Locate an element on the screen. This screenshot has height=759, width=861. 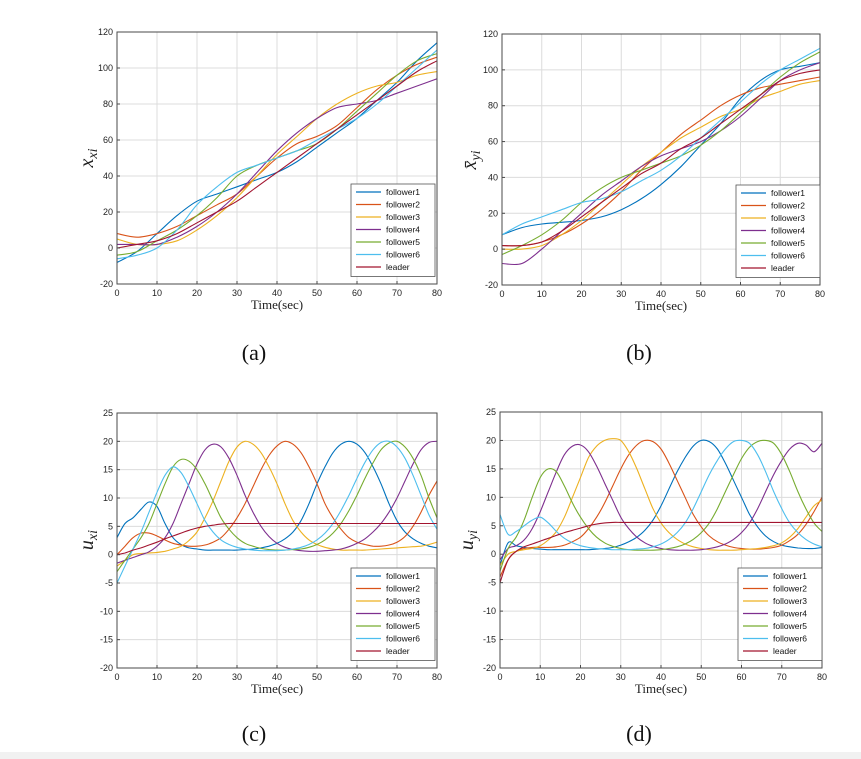
subplot-caption-d: (d) is located at coordinates (639, 733).